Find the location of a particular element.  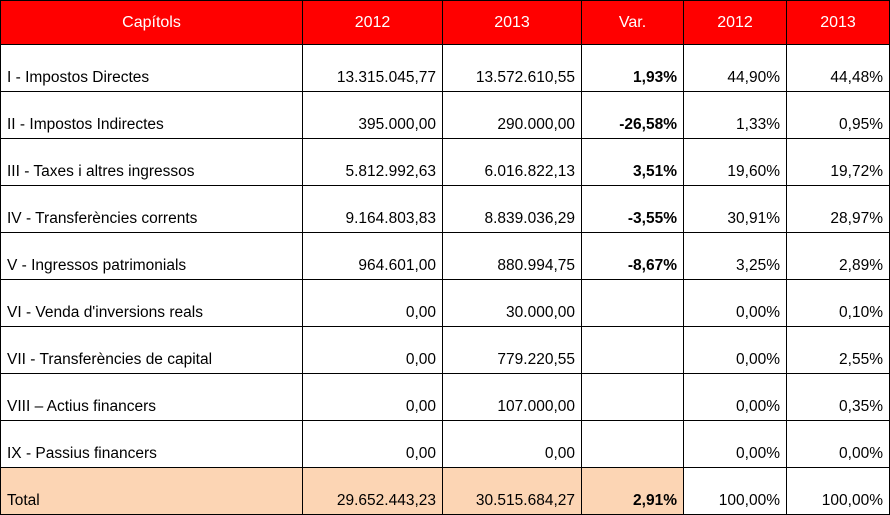

amount-2013: 107.000,00 is located at coordinates (512, 397).